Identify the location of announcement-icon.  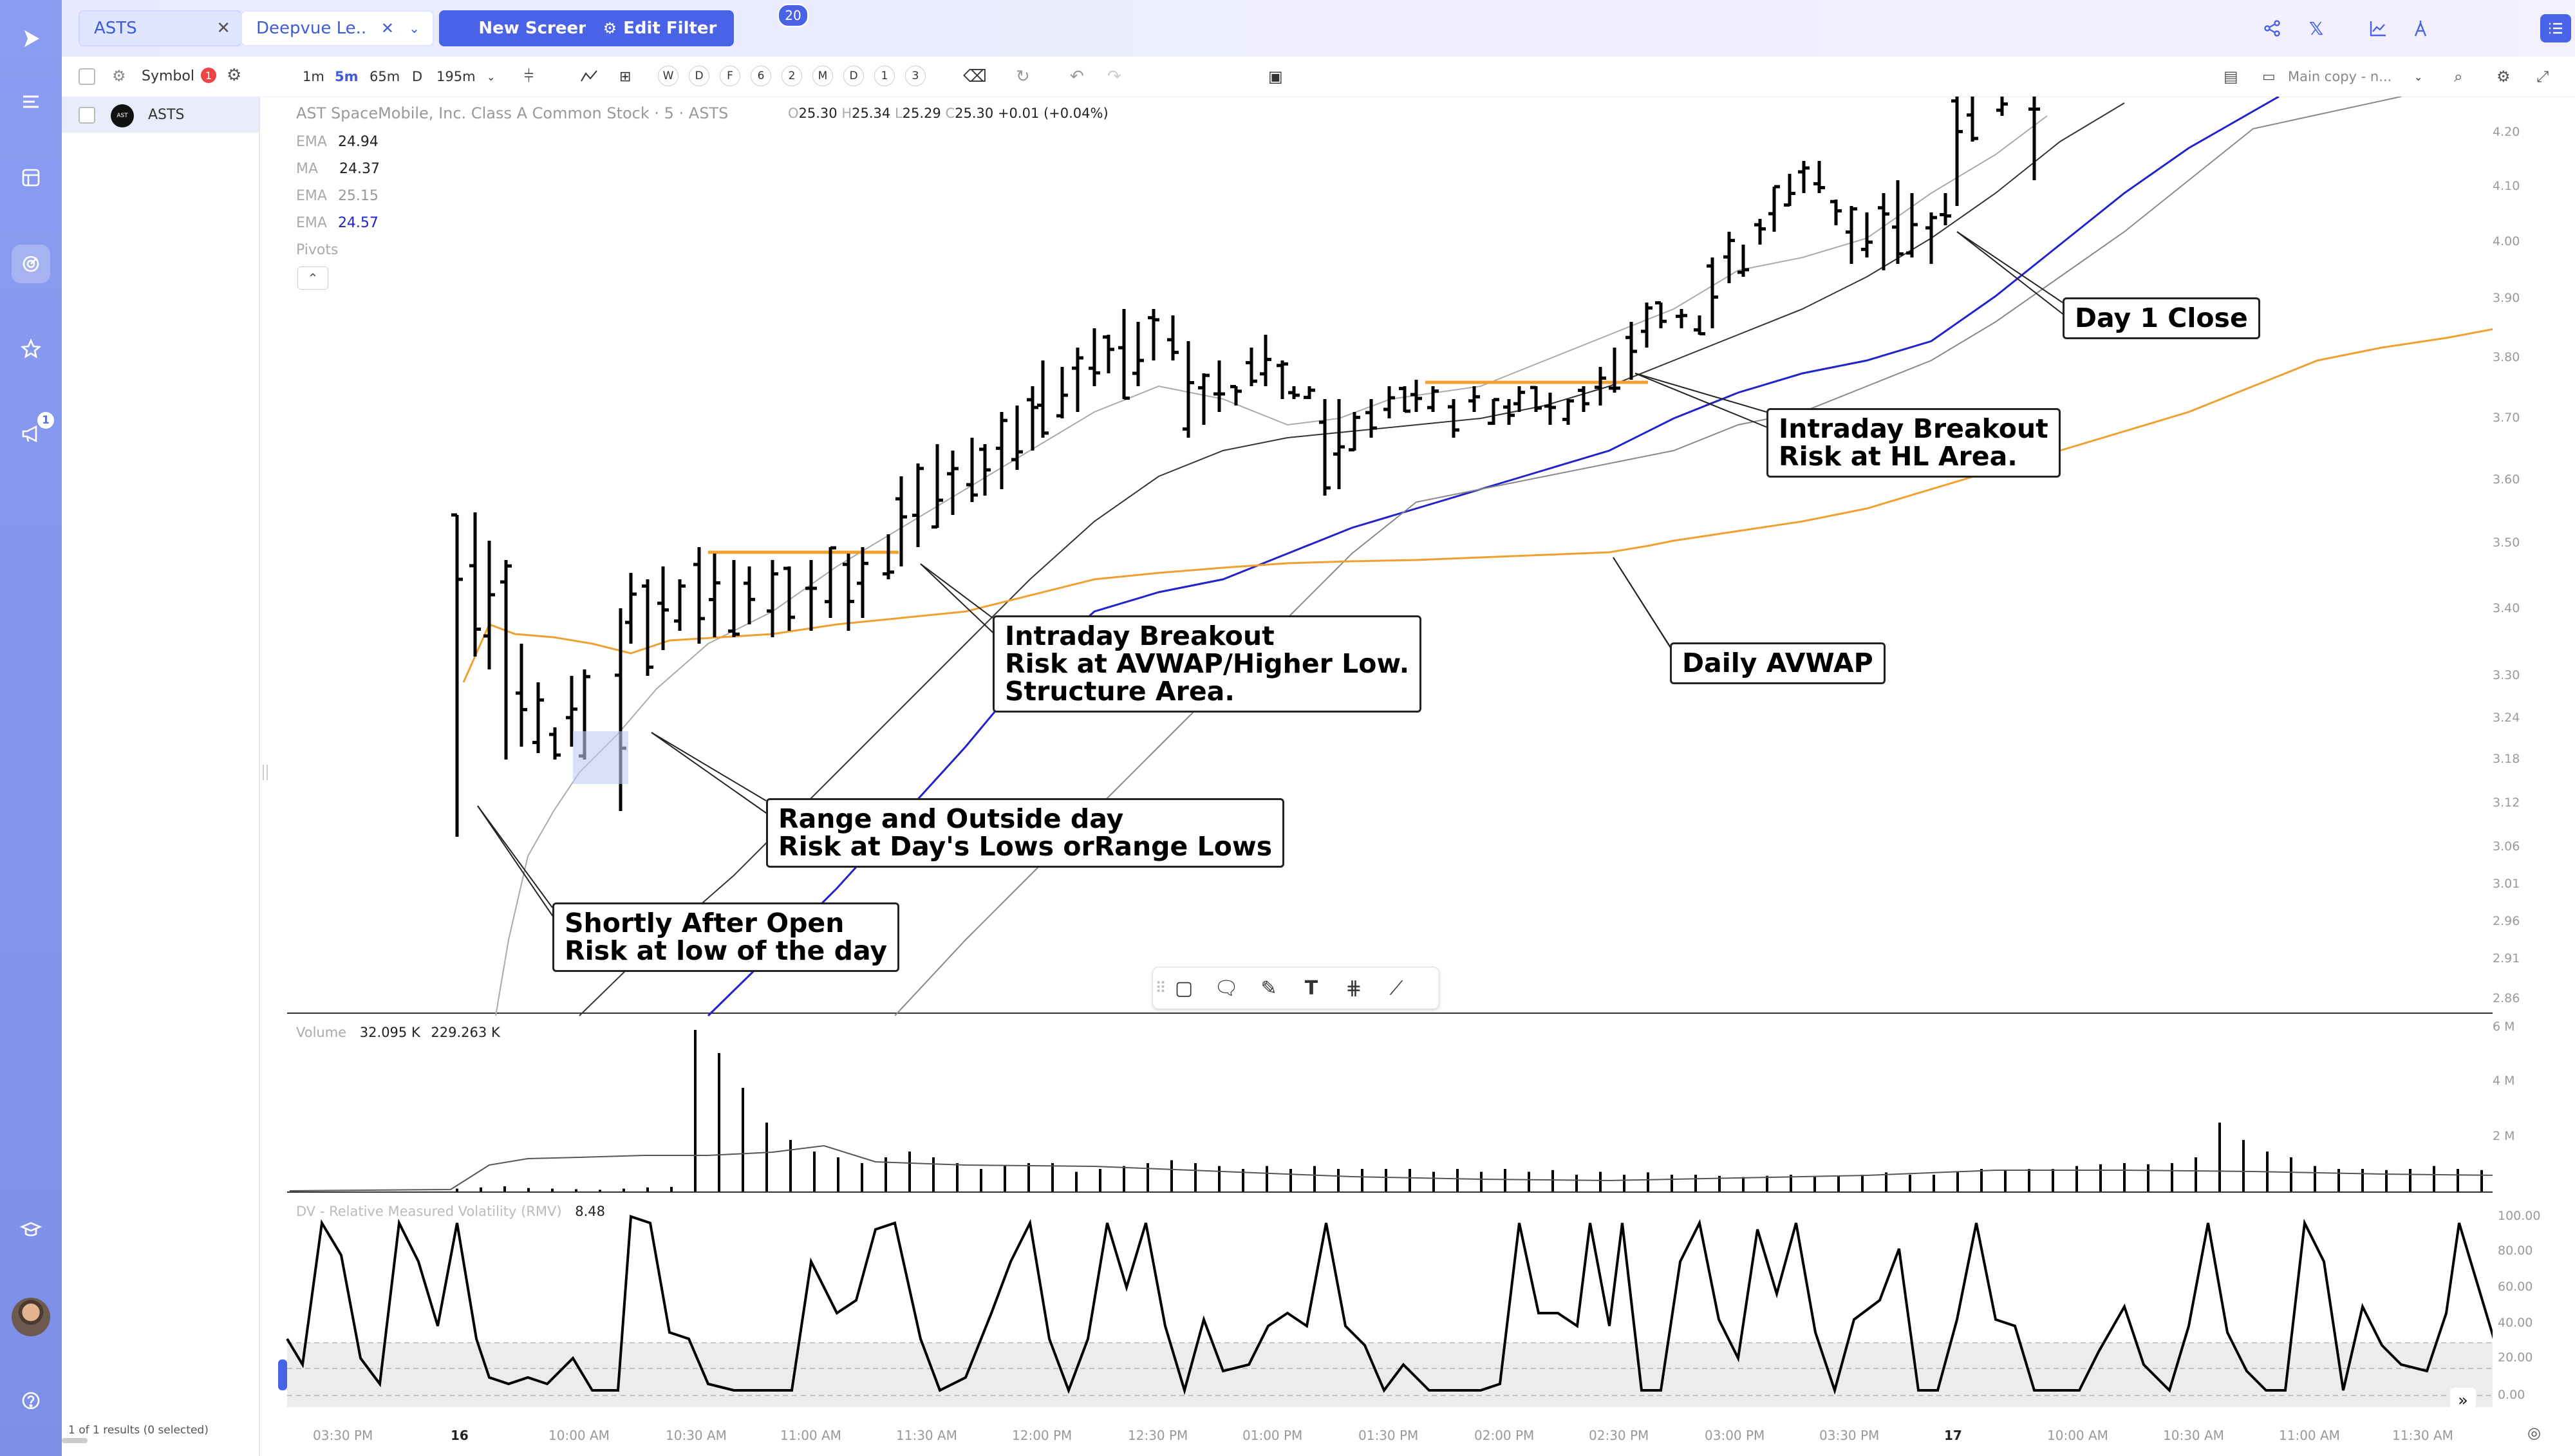
(31, 434).